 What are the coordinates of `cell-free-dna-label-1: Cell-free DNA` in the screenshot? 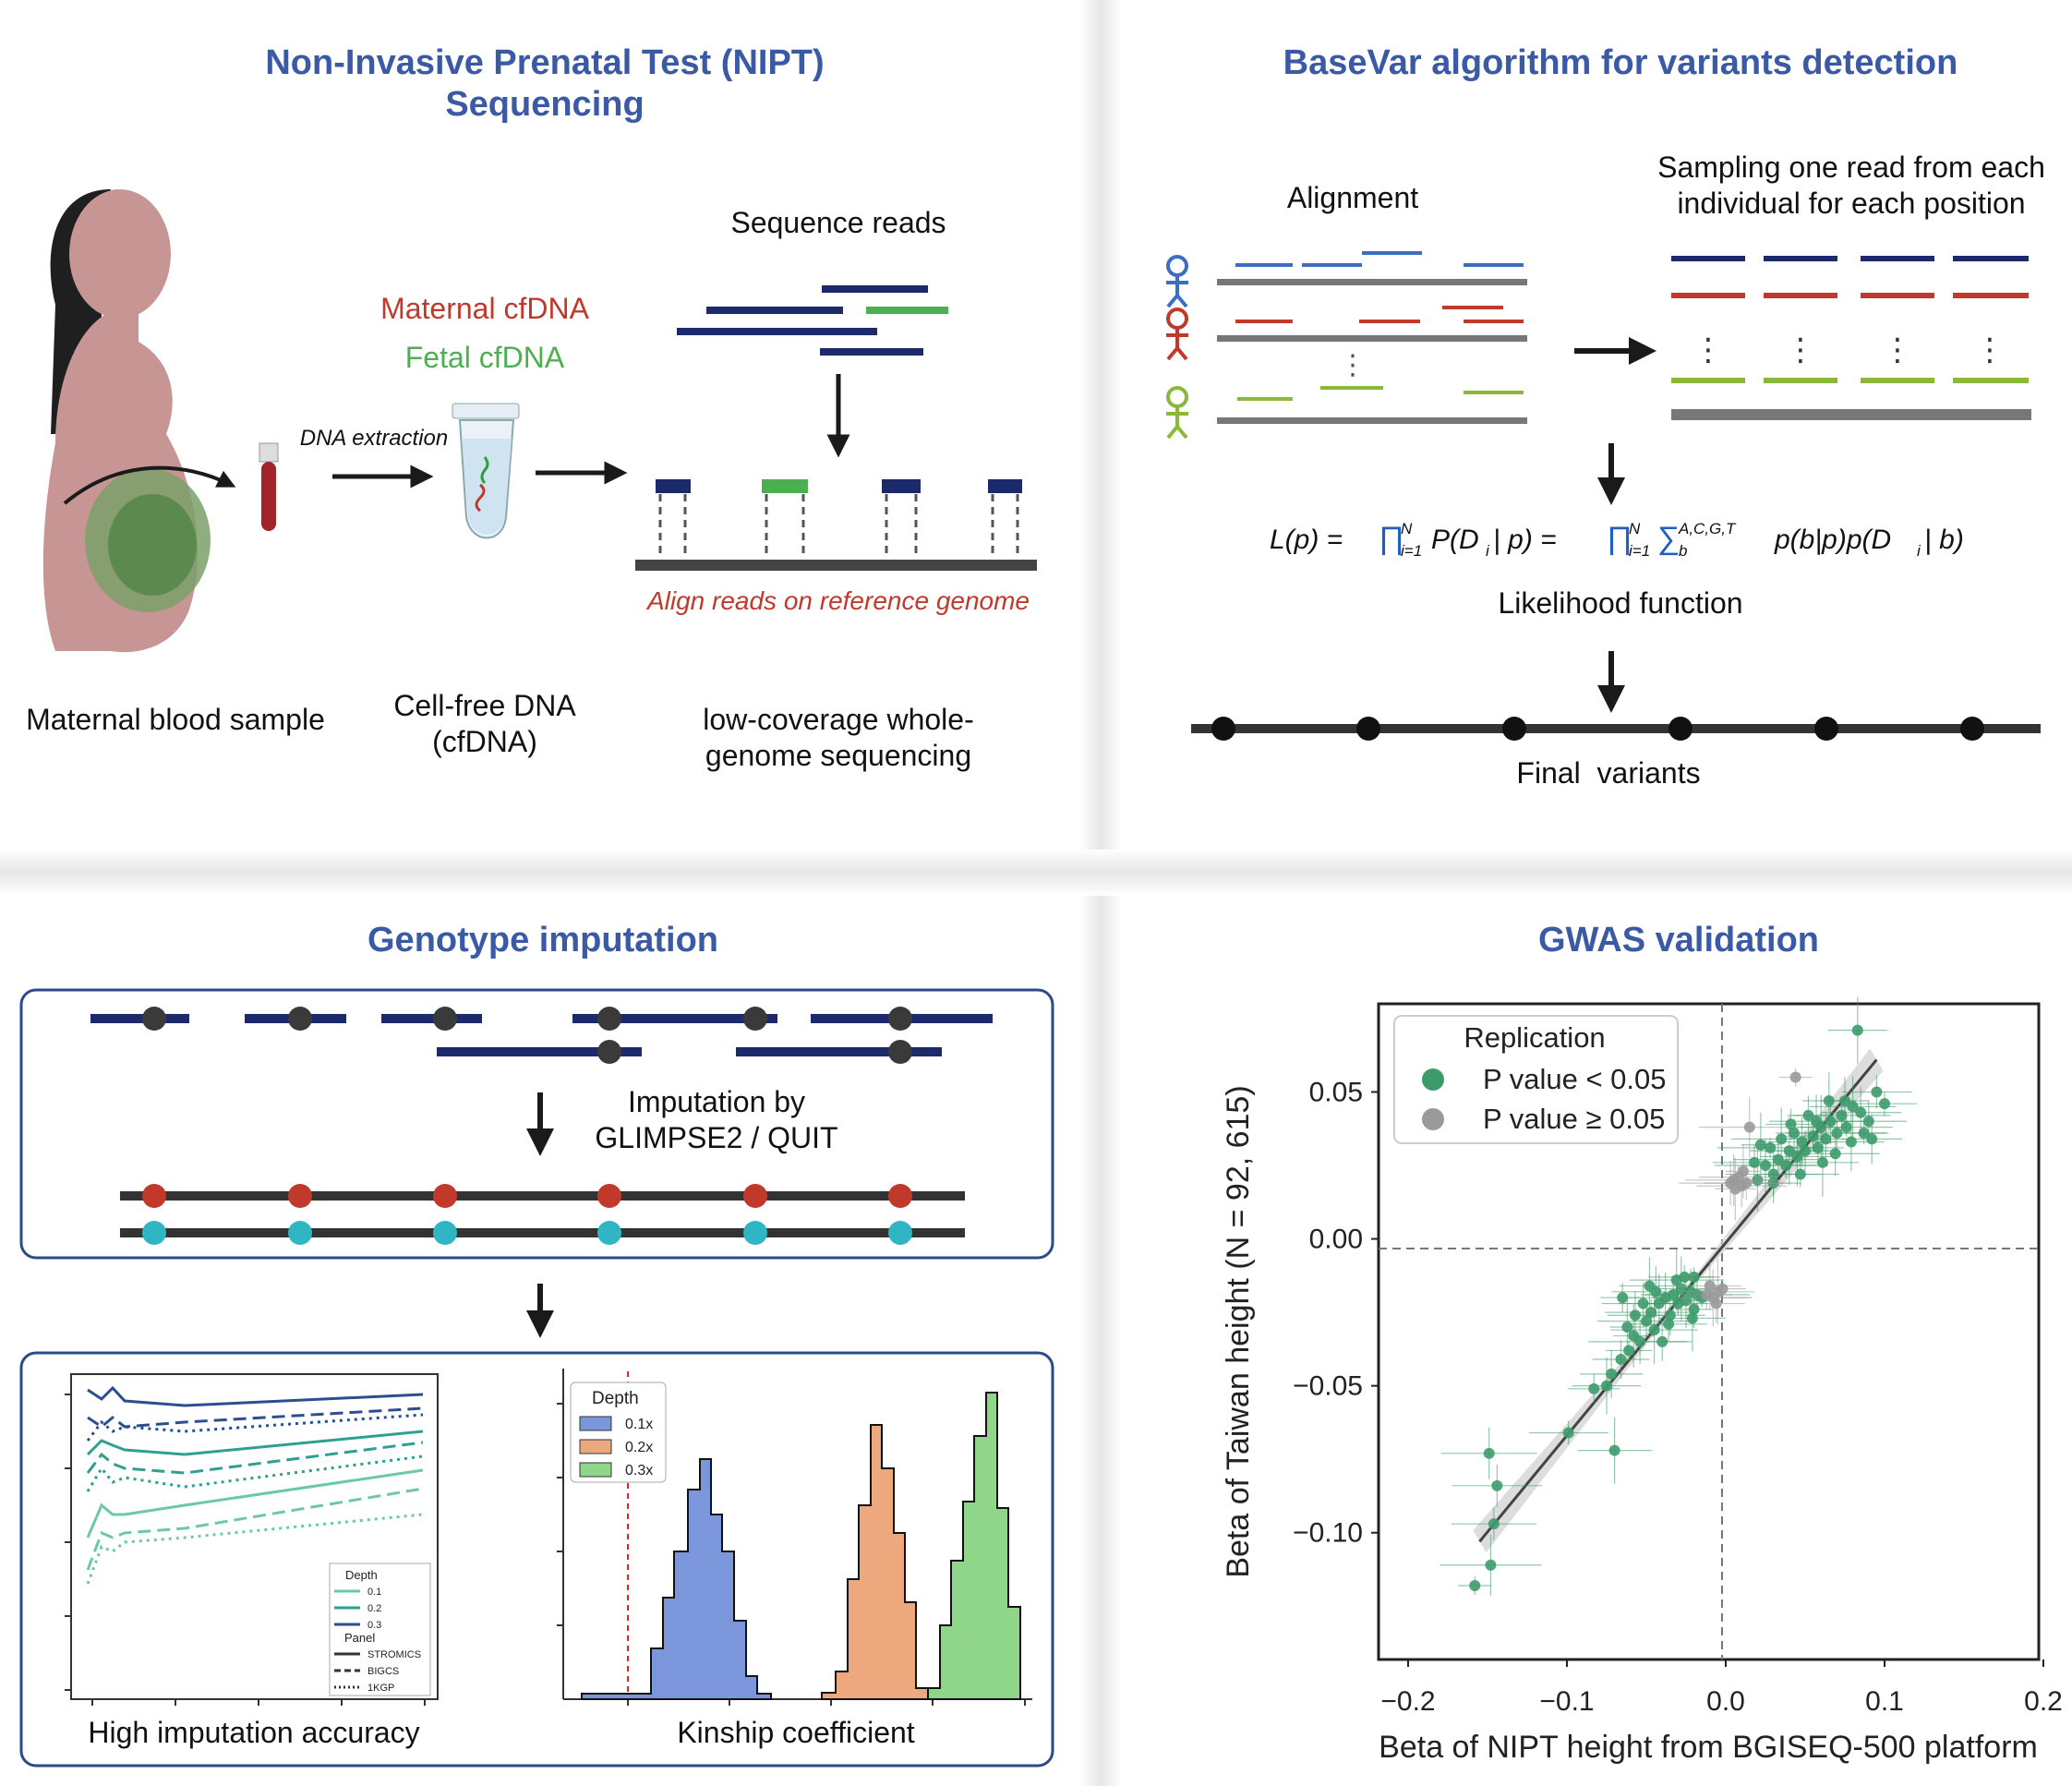 It's located at (484, 705).